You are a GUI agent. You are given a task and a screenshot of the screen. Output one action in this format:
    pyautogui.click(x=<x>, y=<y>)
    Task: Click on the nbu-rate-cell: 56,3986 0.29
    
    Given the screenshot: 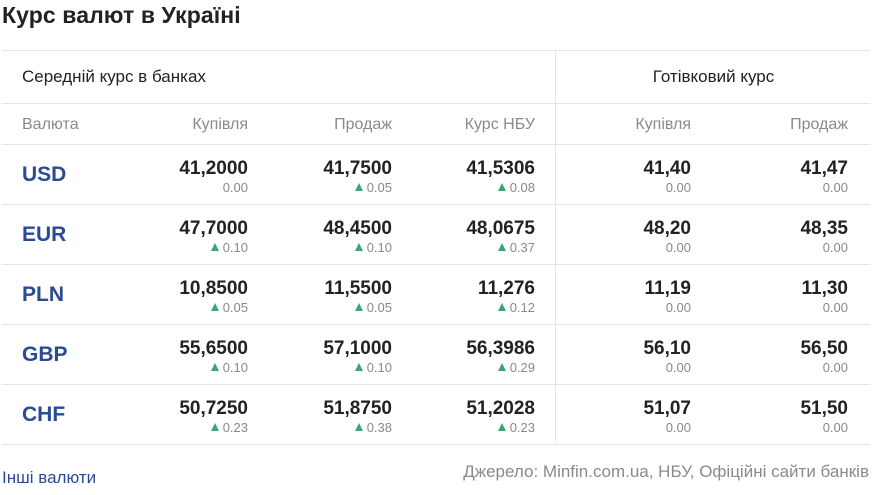 What is the action you would take?
    pyautogui.click(x=500, y=357)
    